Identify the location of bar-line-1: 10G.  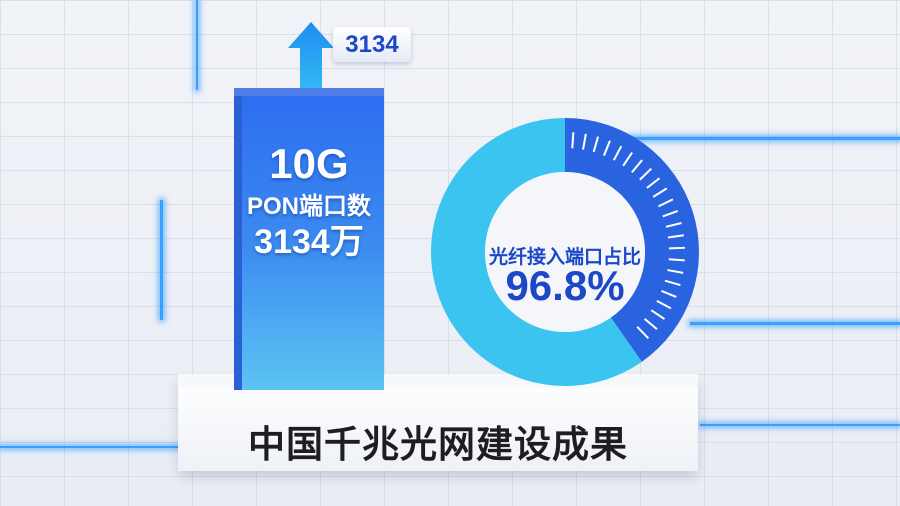
(309, 163).